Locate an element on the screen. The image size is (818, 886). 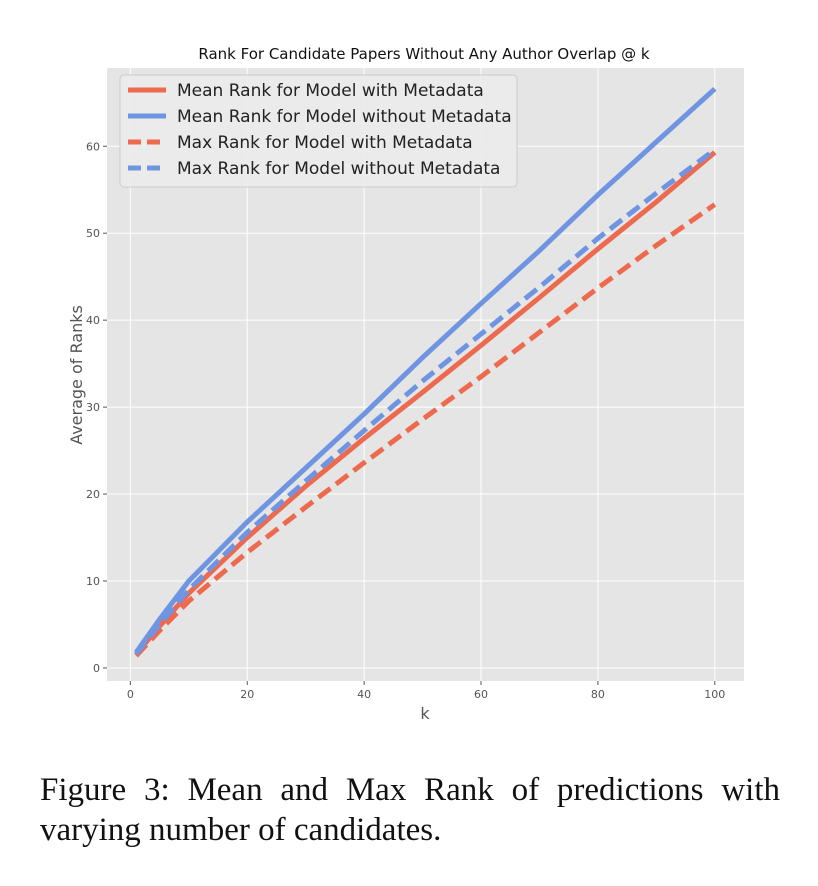
y-tick-label: 40 is located at coordinates (93, 320).